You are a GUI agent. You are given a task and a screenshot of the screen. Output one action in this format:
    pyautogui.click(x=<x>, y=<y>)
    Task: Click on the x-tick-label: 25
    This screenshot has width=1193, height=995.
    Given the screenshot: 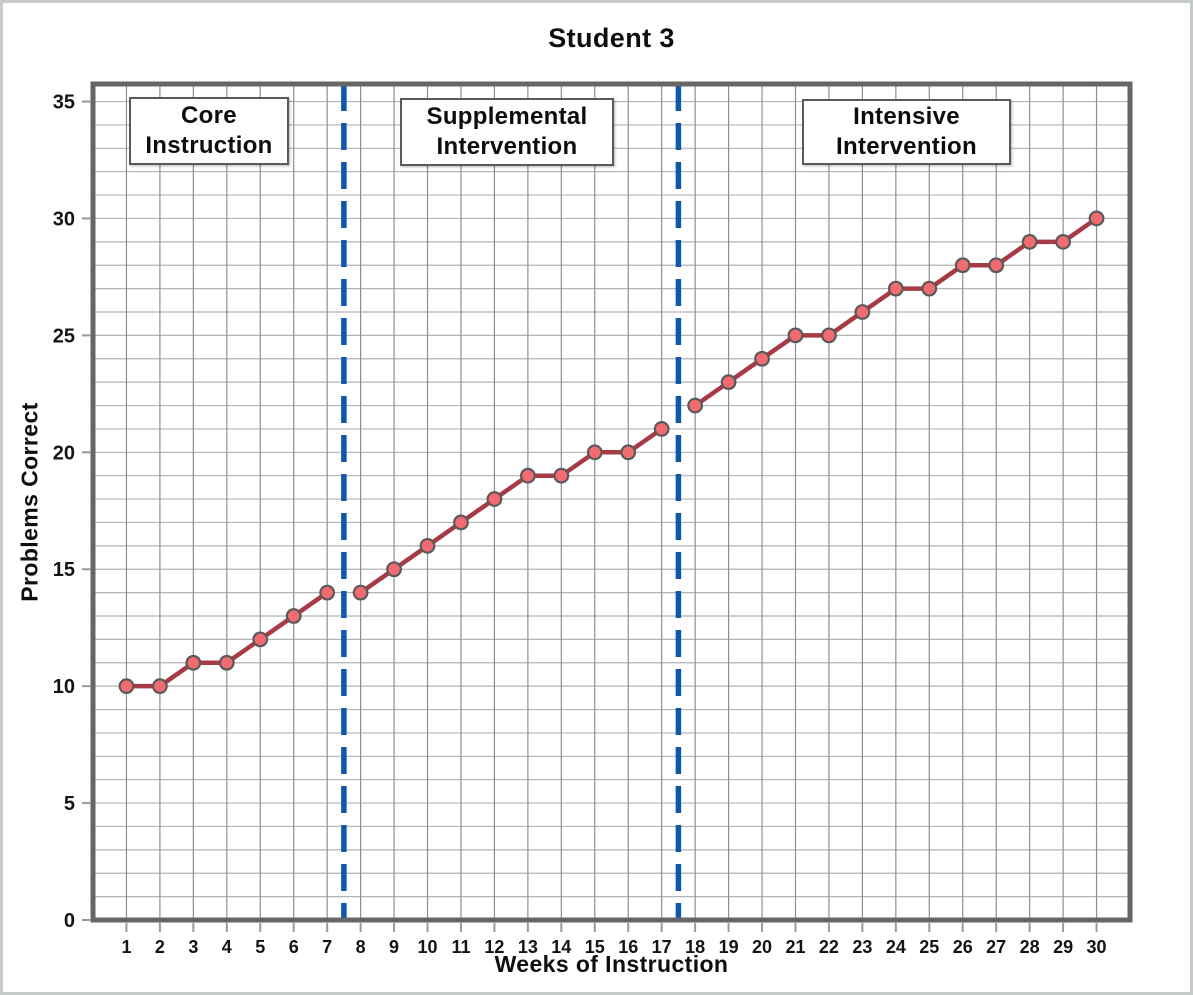 What is the action you would take?
    pyautogui.click(x=929, y=947)
    